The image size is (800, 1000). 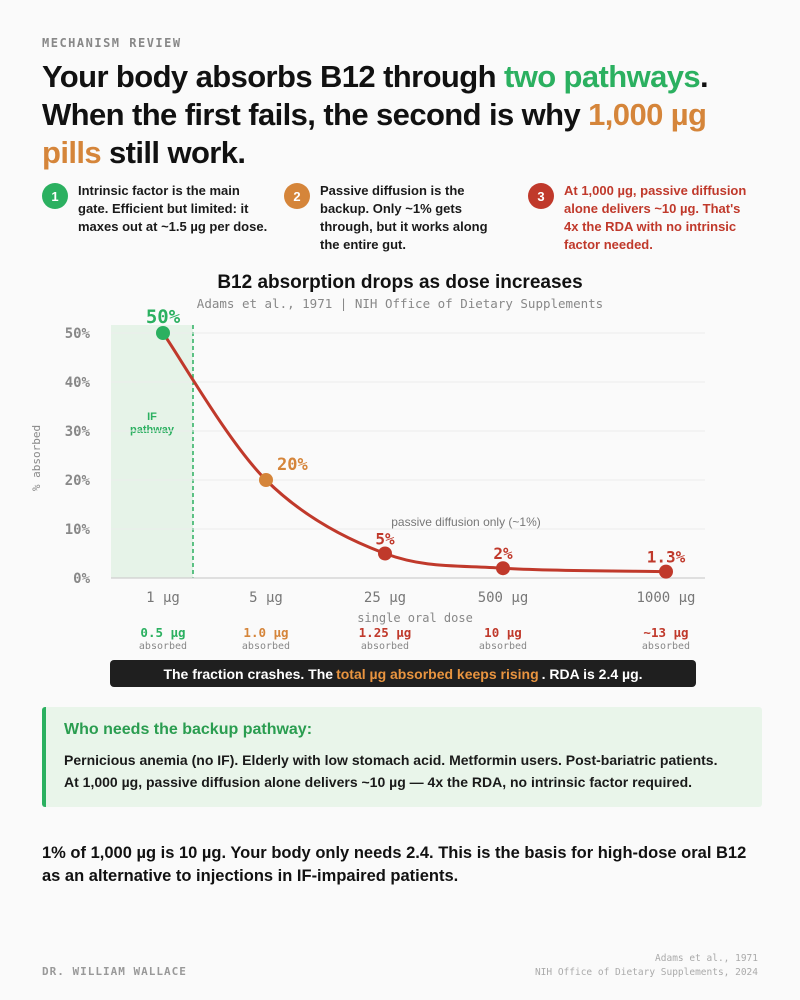 I want to click on y-tick-label: 40%, so click(x=78, y=383).